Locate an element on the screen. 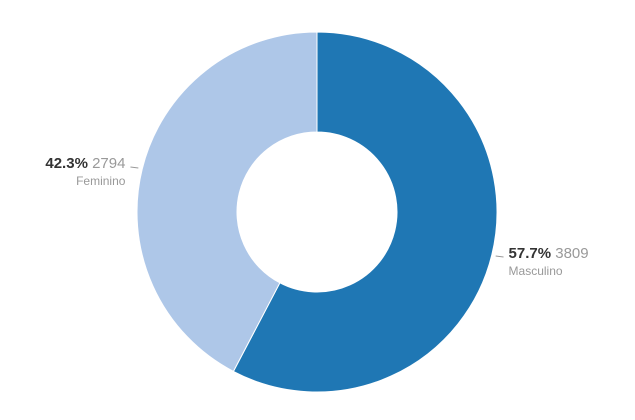  slice-value-label: 42.3% 2794 is located at coordinates (85, 163).